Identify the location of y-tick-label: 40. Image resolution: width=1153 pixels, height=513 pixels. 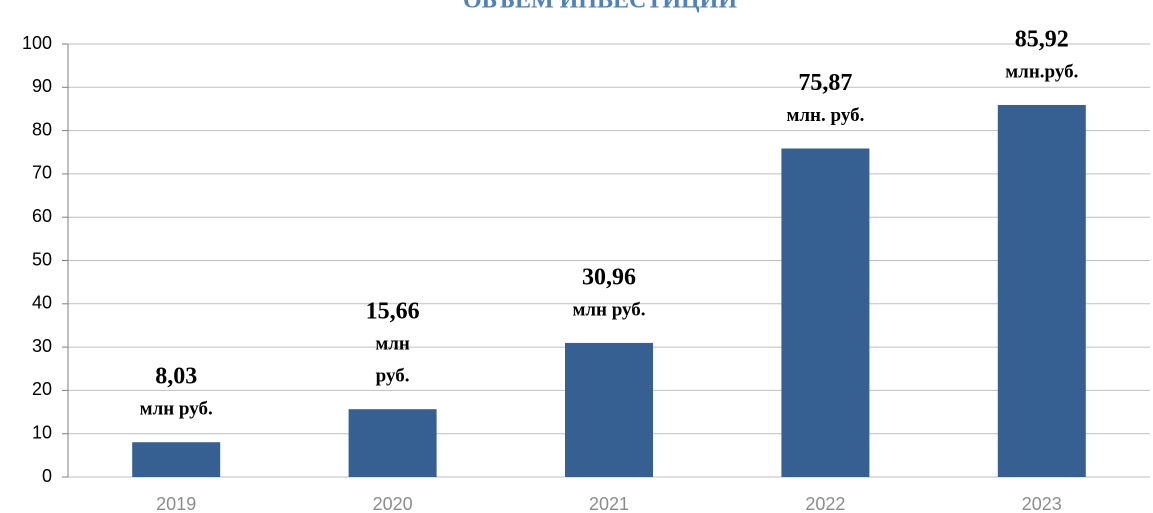
(42, 303).